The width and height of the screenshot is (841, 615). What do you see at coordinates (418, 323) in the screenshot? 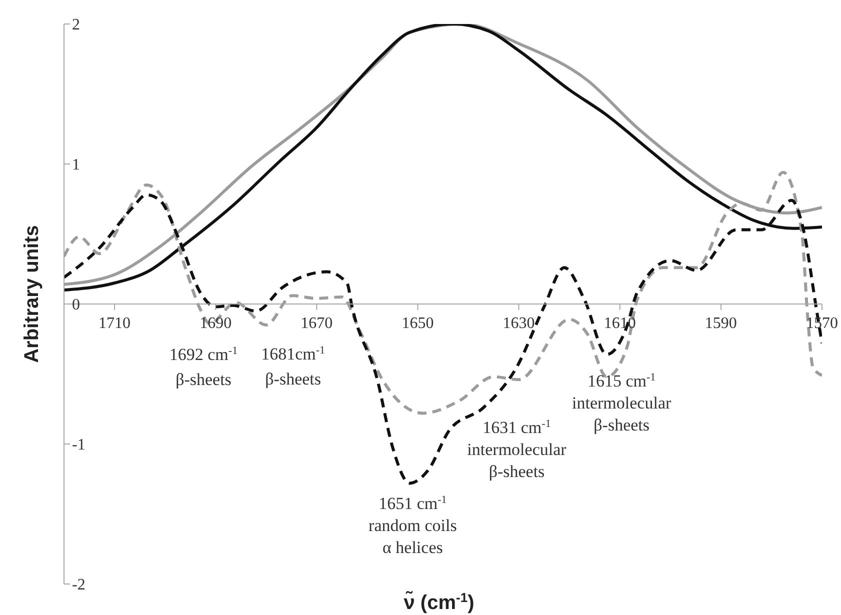
I see `x-tick-label: 1650` at bounding box center [418, 323].